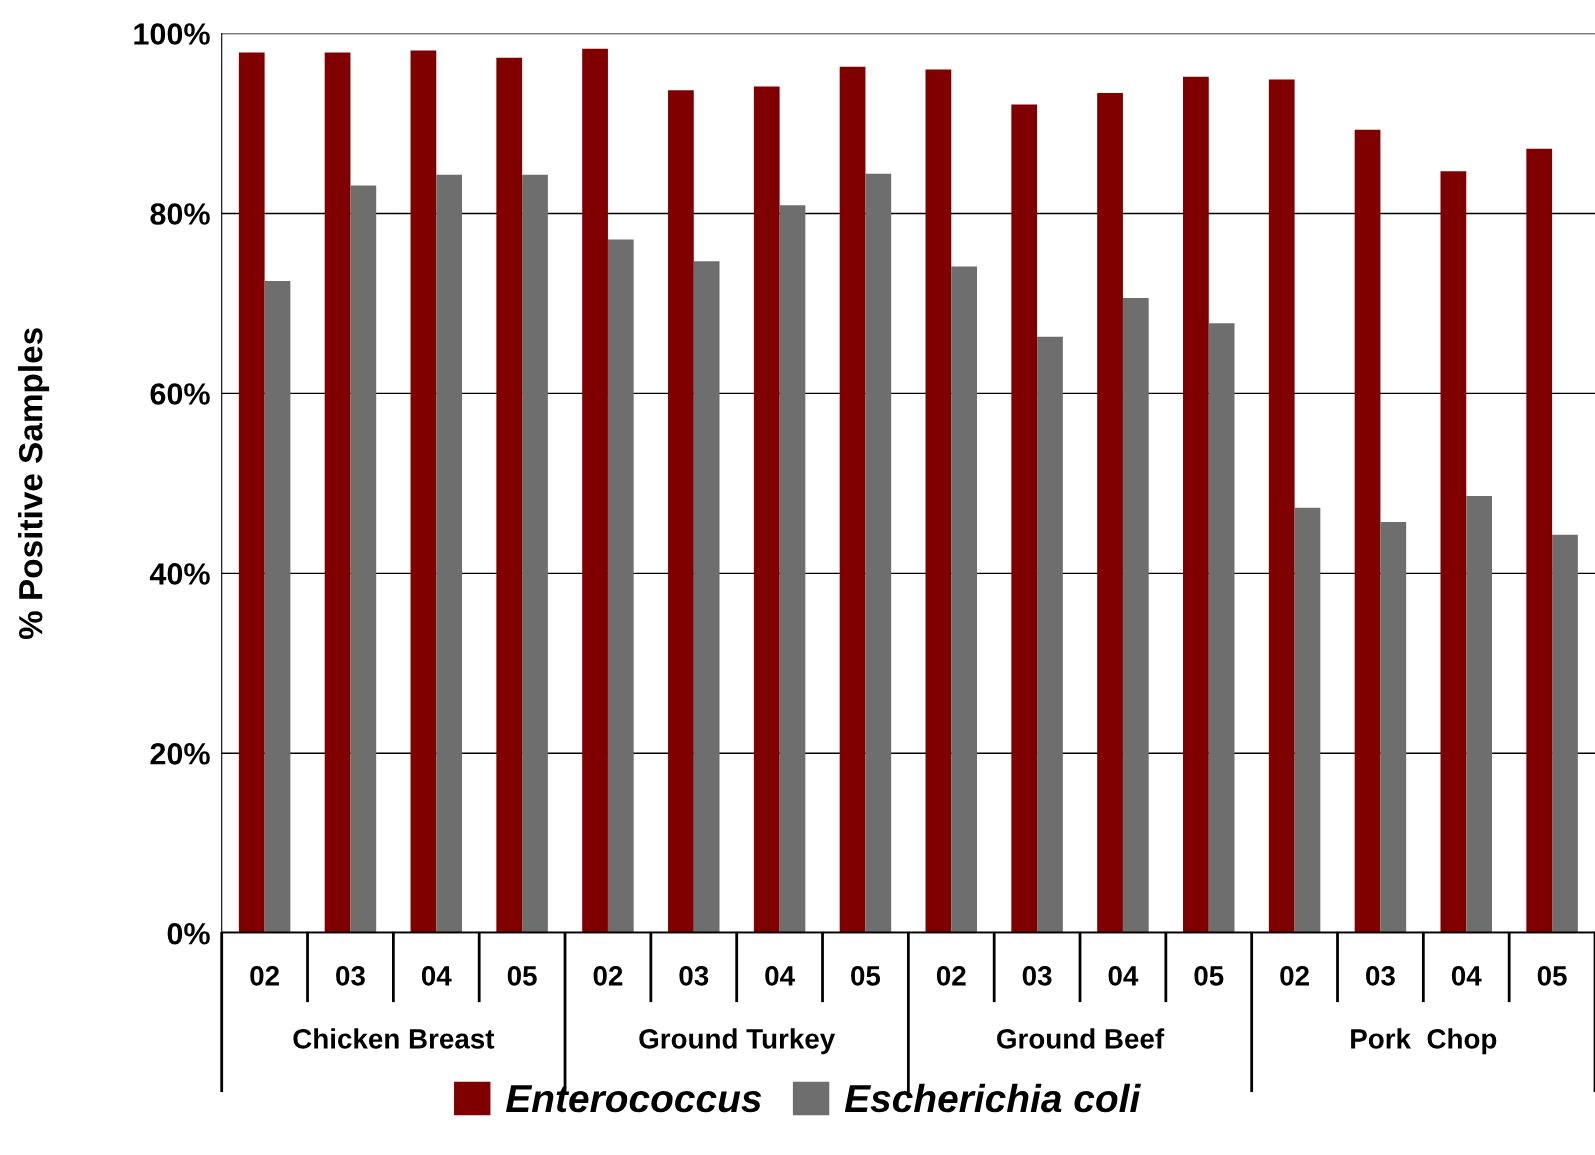 This screenshot has width=1595, height=1155. Describe the element at coordinates (172, 34) in the screenshot. I see `y-tick-label: 100%` at that location.